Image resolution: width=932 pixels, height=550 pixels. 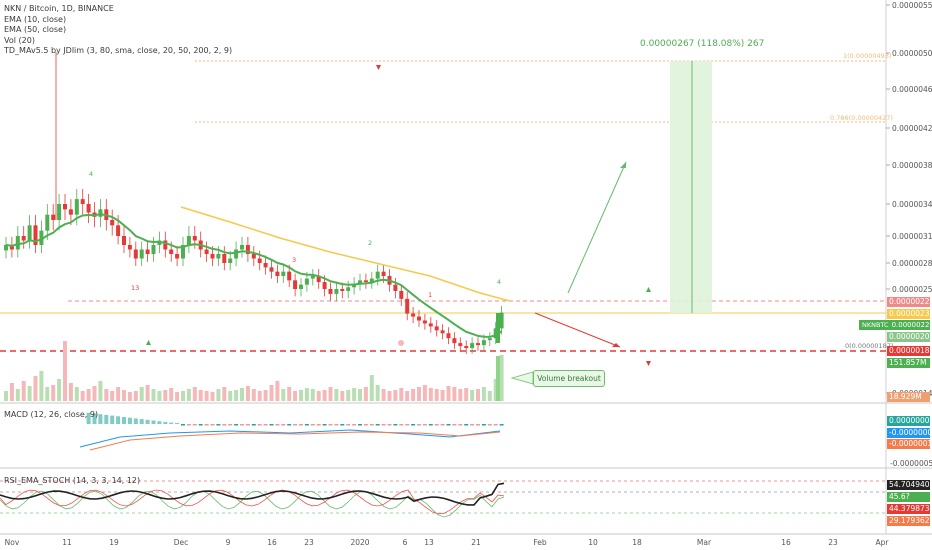 What do you see at coordinates (908, 509) in the screenshot?
I see `rsi-tag: 44.37987341` at bounding box center [908, 509].